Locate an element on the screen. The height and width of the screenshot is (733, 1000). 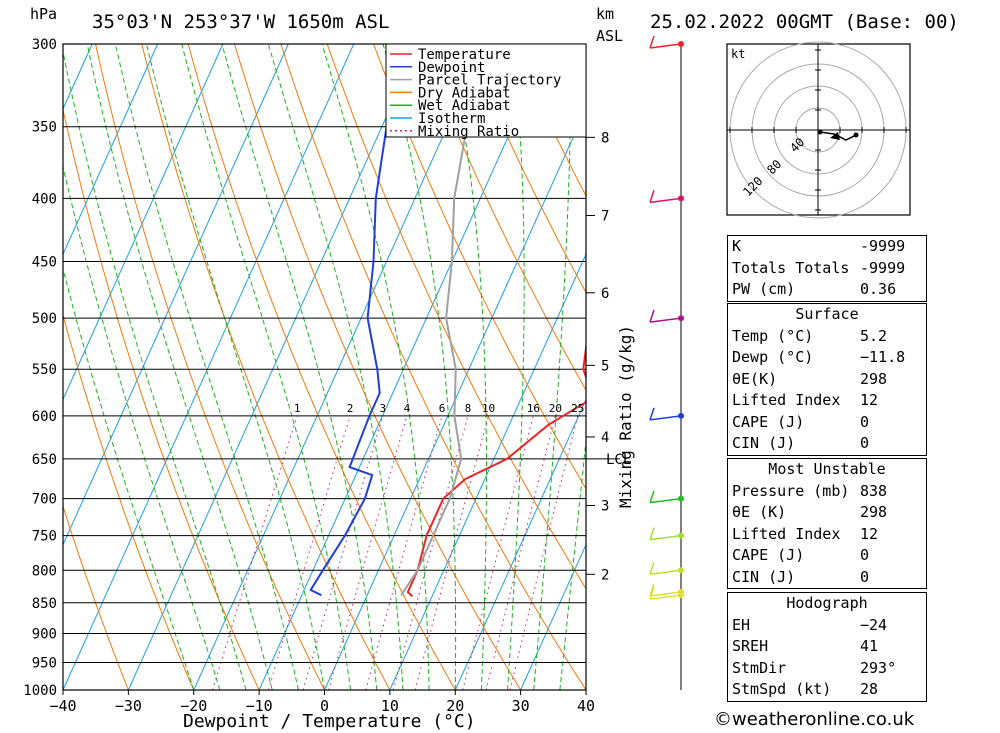
x-tick-label: −40 is located at coordinates (62, 706).